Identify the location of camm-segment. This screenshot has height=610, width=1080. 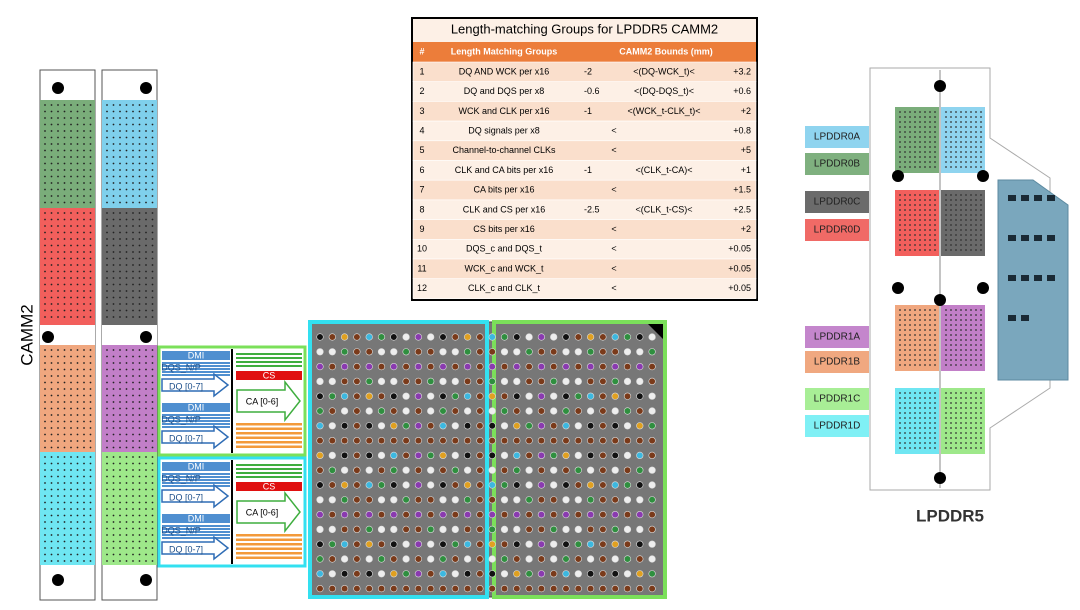
(129, 154).